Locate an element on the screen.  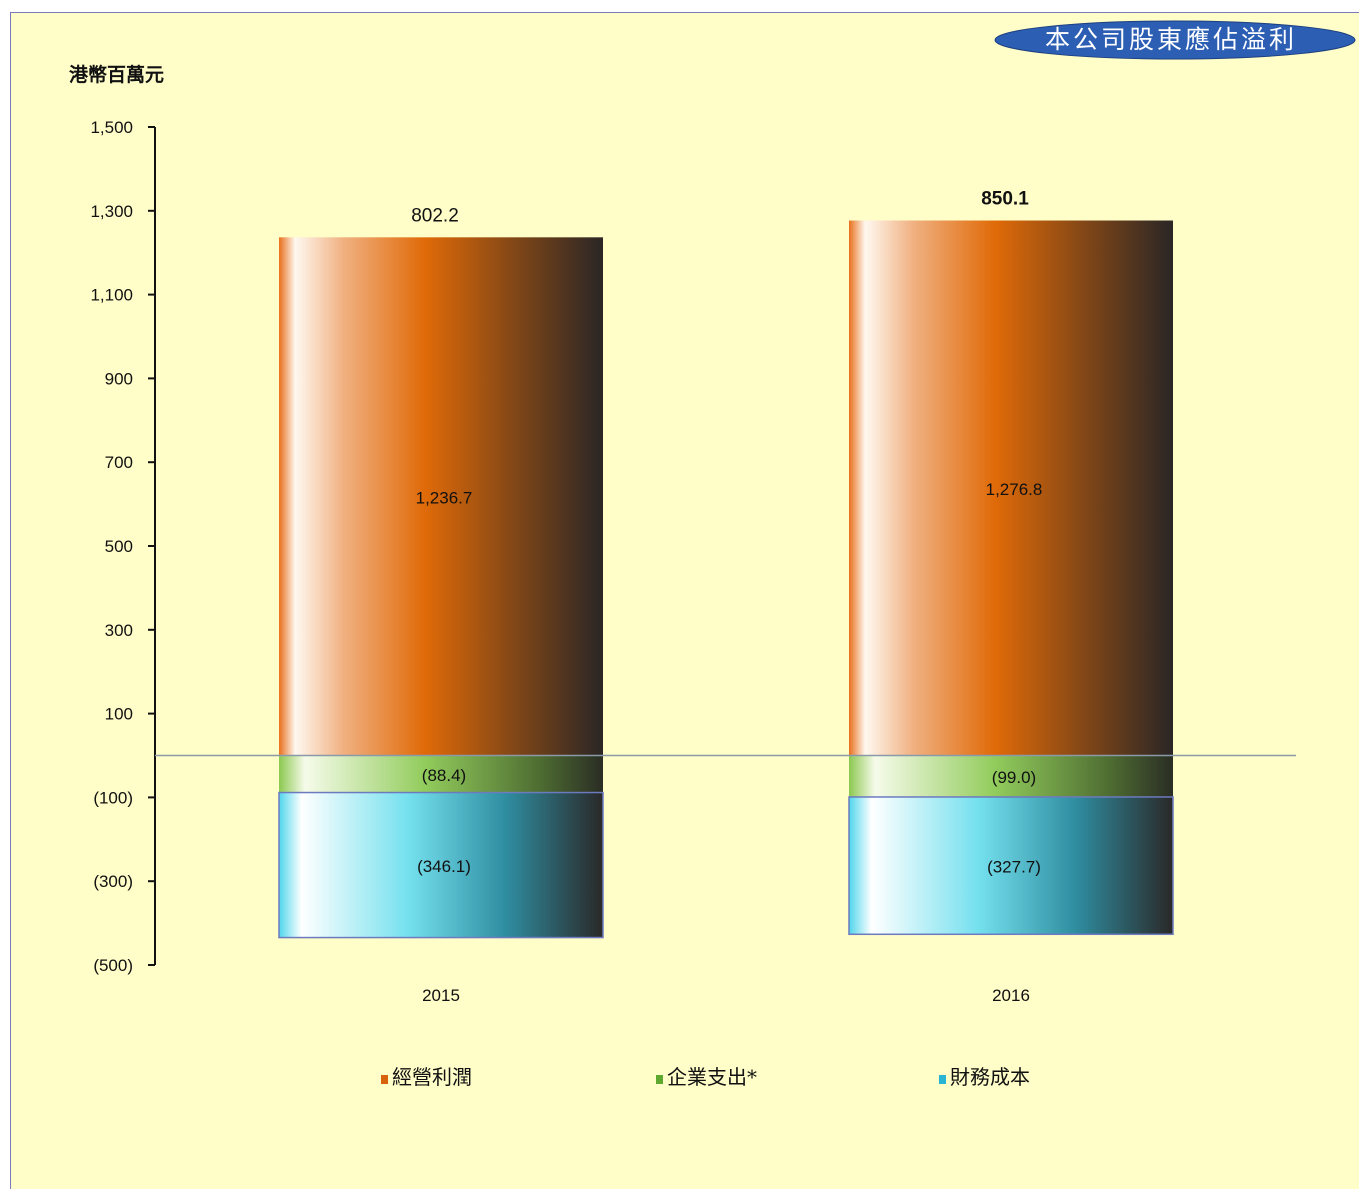
y-tick-label: 1,100 is located at coordinates (111, 295).